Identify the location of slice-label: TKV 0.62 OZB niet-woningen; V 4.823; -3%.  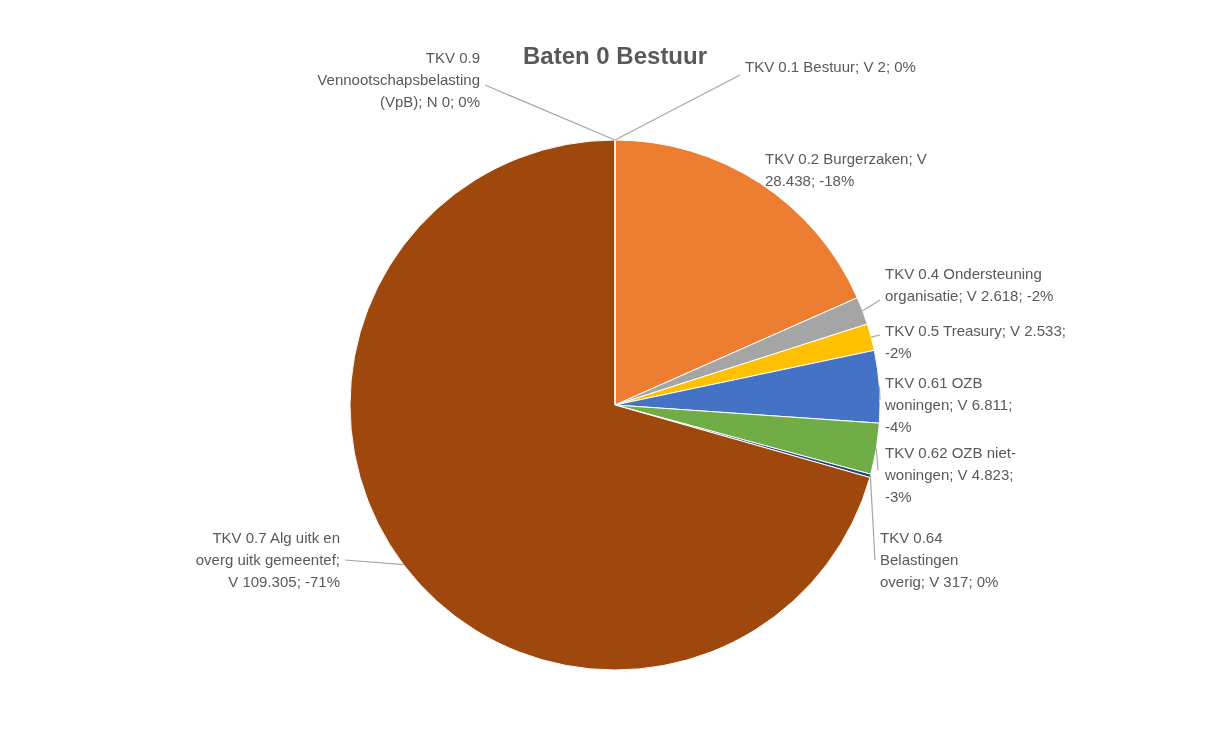
(950, 474).